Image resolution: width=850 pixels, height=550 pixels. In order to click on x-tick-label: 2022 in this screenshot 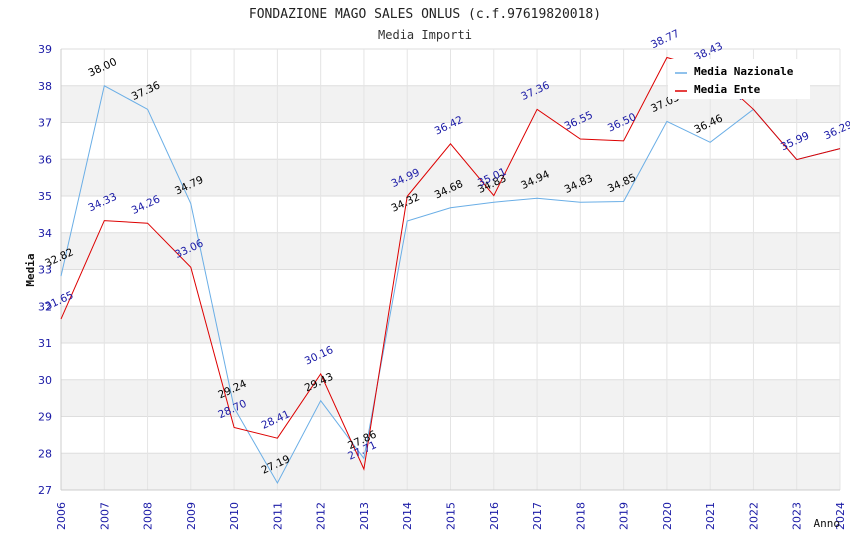, I will do `click(753, 516)`.